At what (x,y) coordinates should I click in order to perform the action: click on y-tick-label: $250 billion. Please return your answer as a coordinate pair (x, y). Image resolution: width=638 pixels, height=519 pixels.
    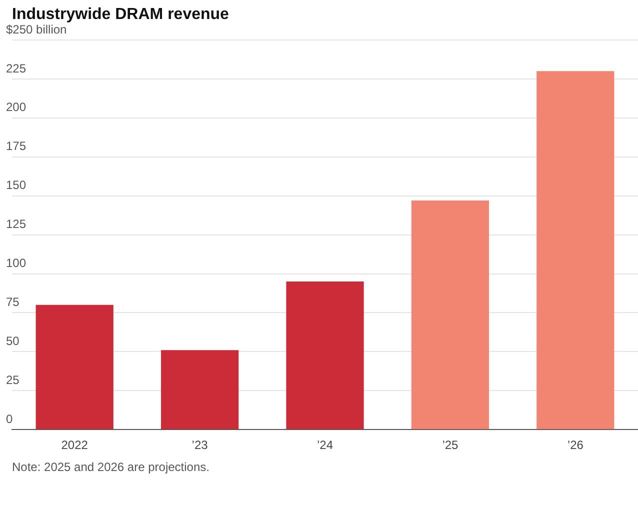
    Looking at the image, I should click on (36, 29).